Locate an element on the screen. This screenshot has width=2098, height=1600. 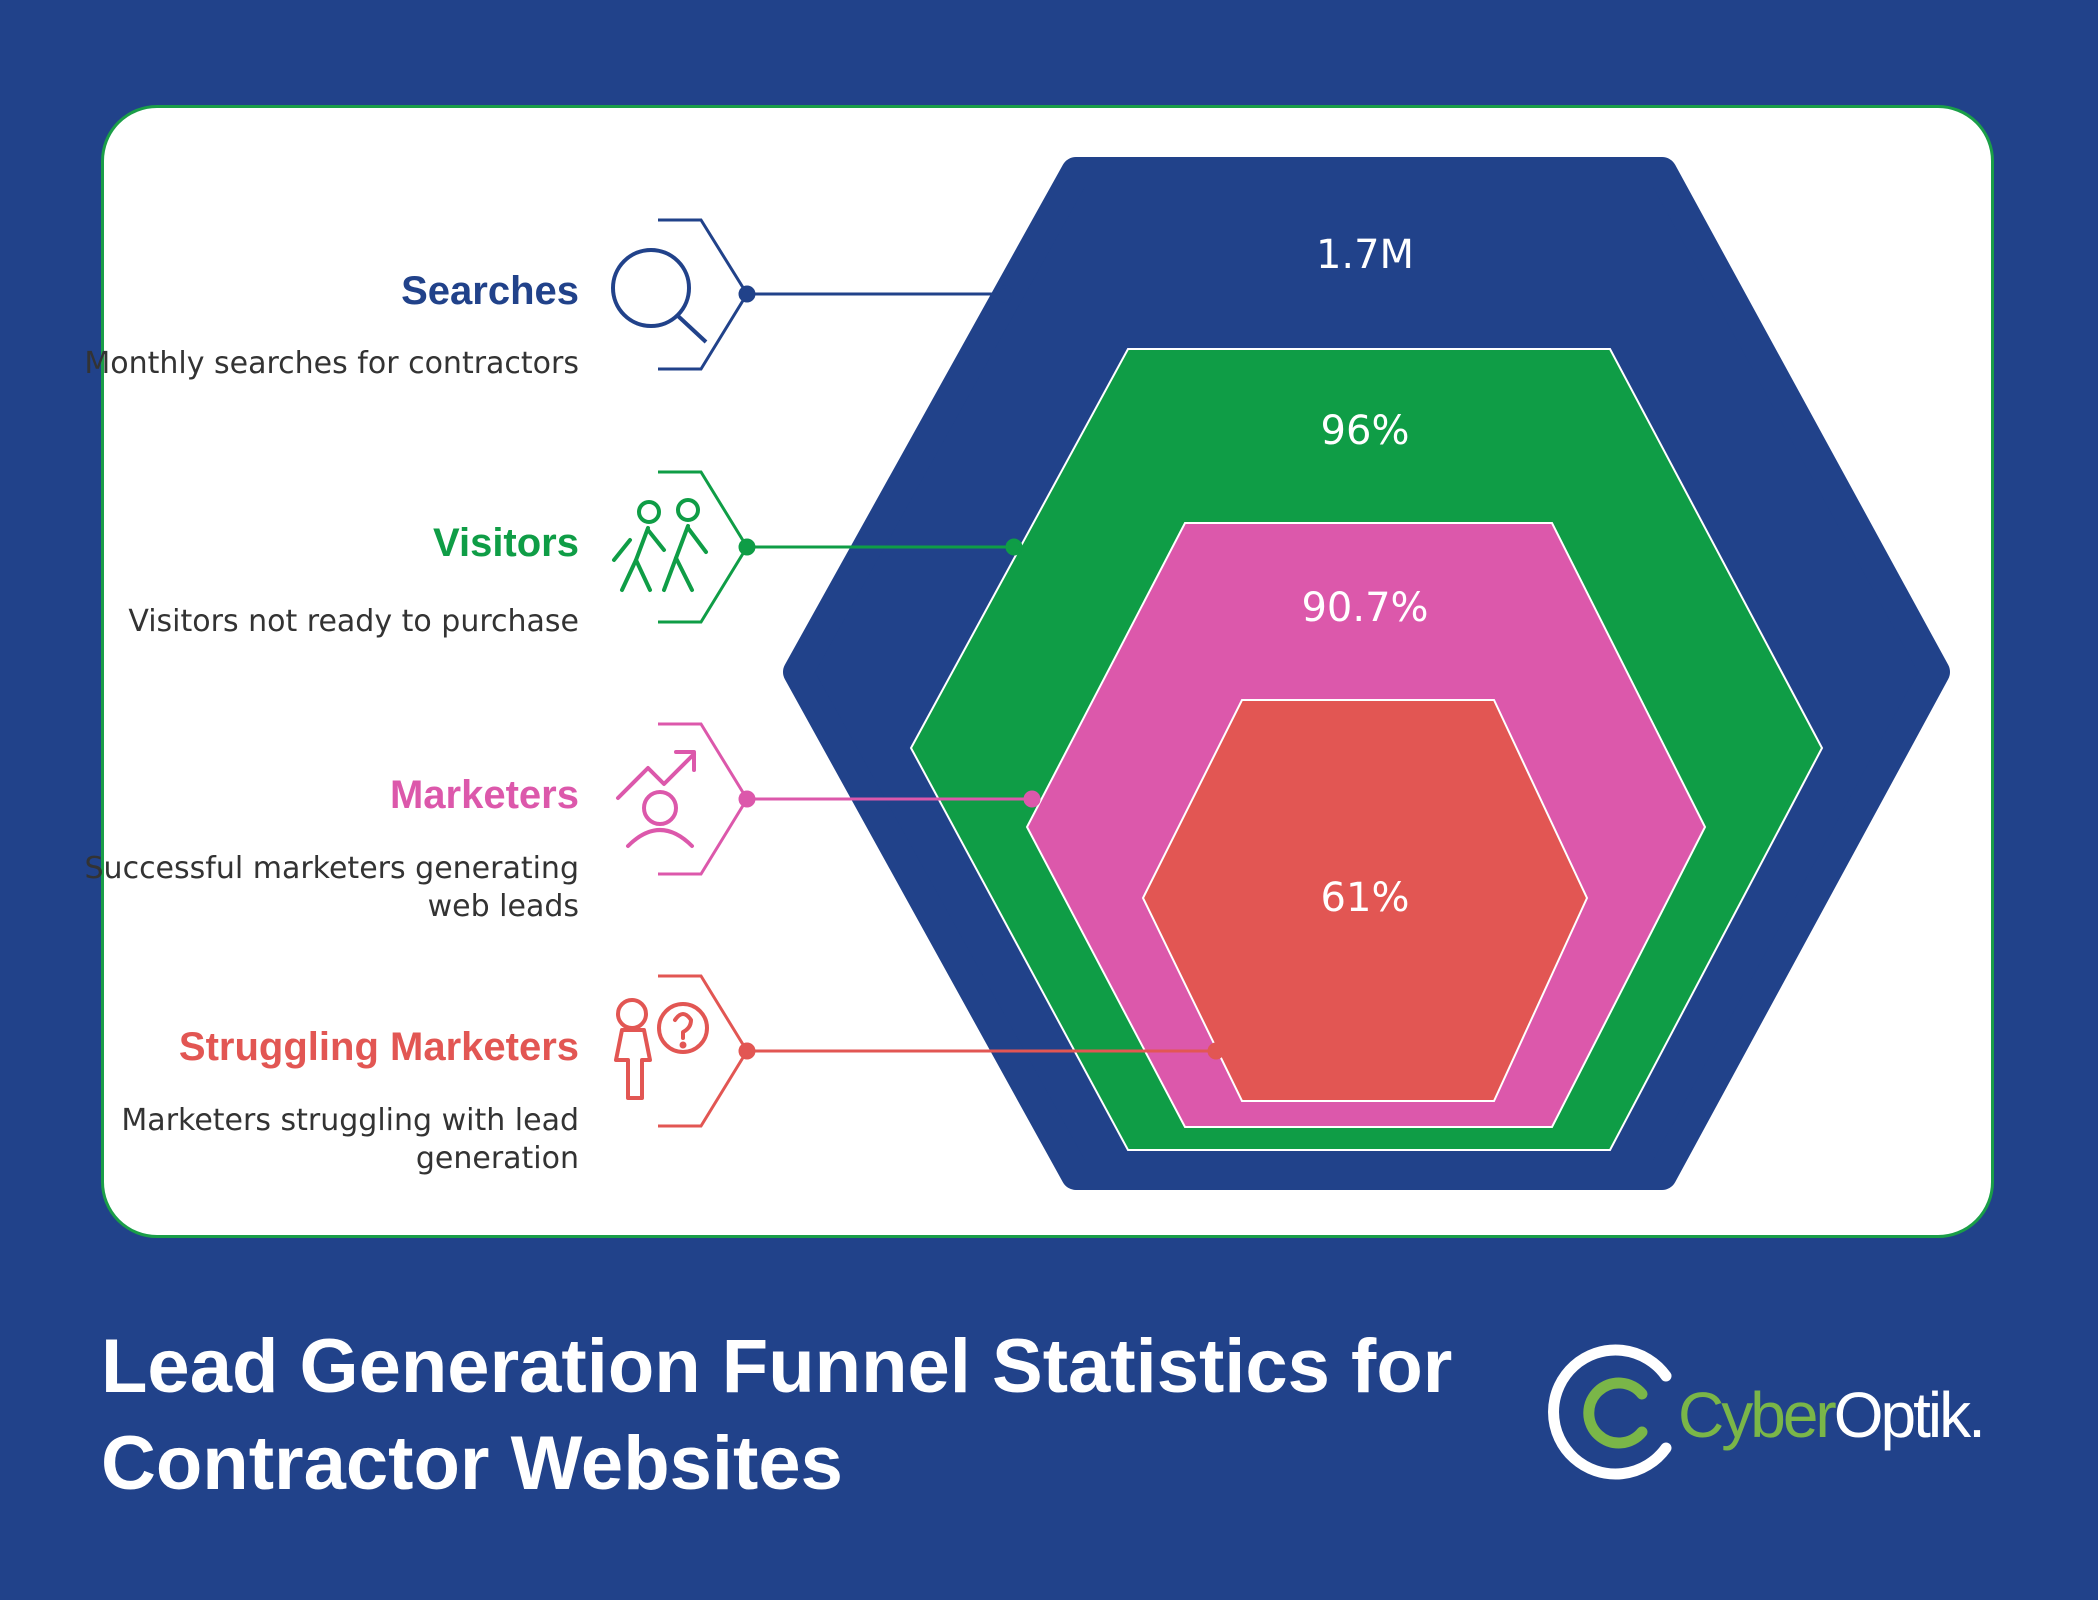
stage-label-struggling-marketers: Struggling Marketers is located at coordinates (378, 1047).